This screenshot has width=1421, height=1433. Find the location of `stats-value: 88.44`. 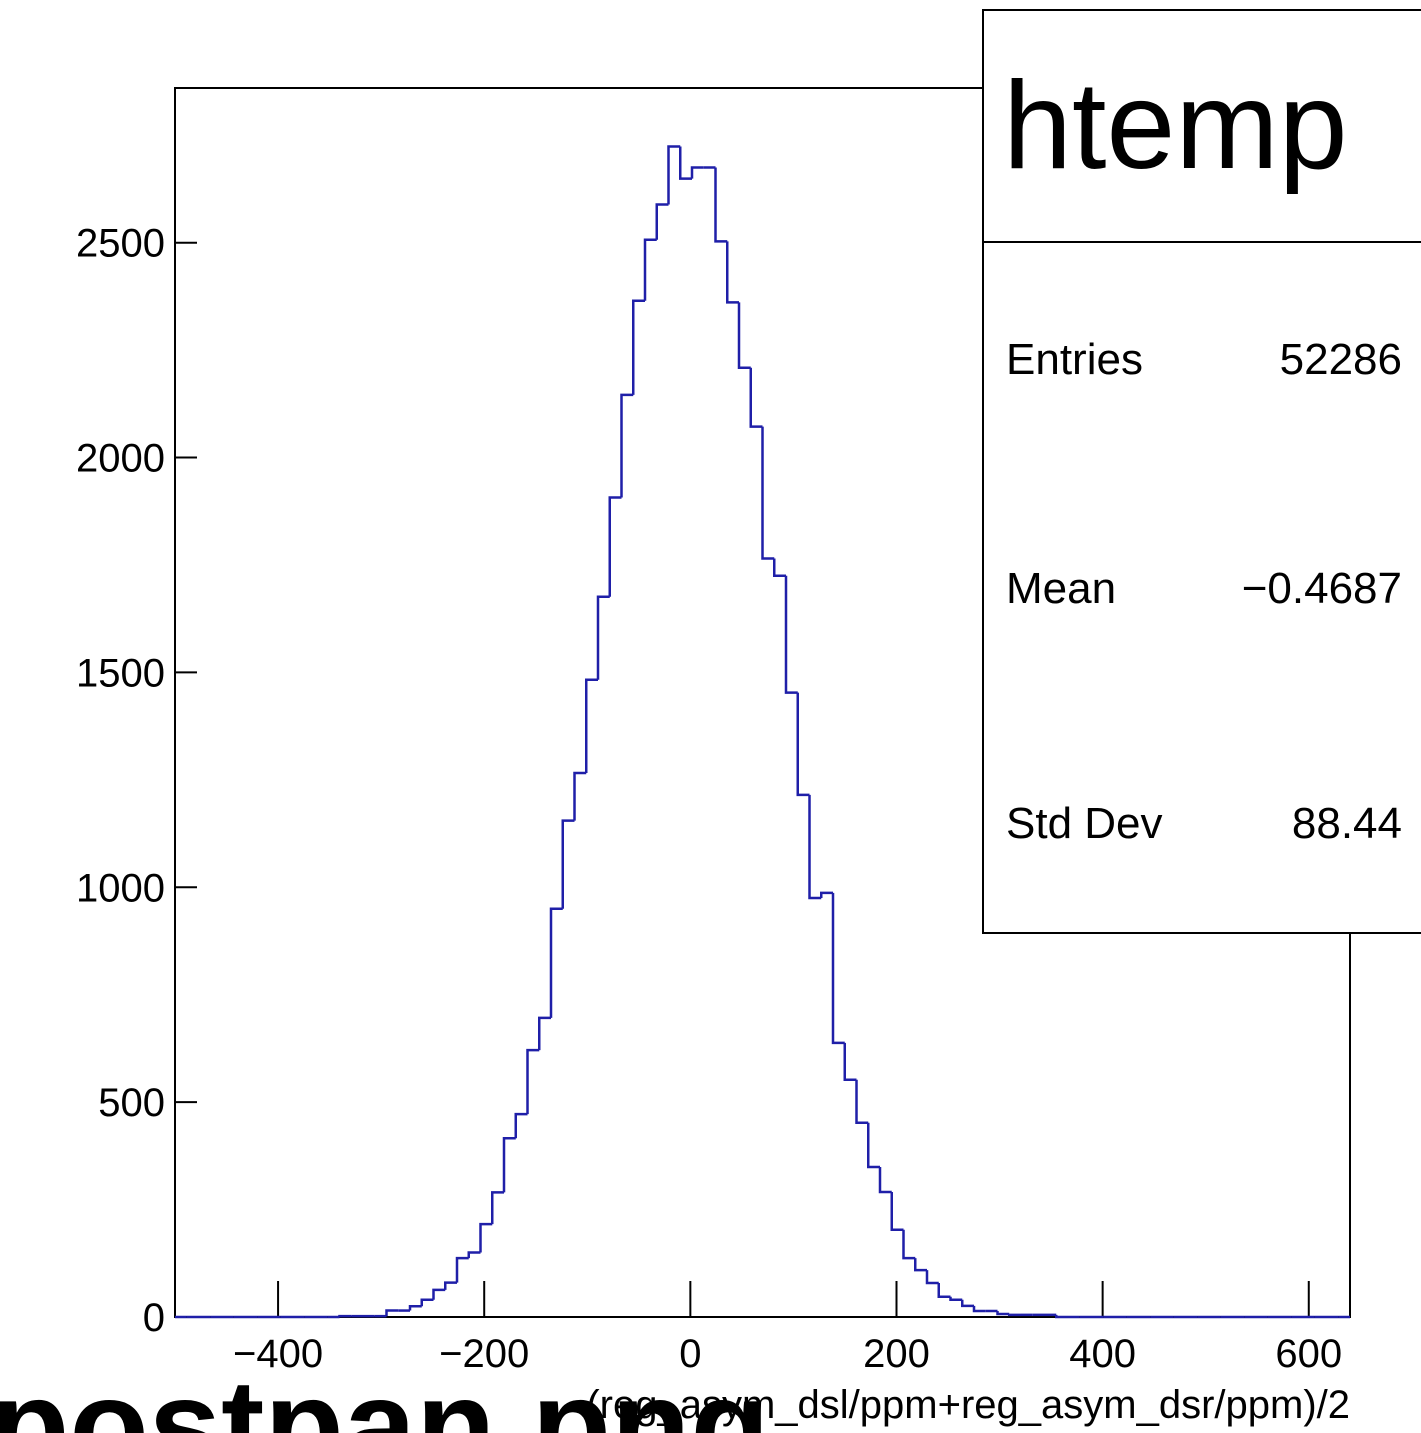

stats-value: 88.44 is located at coordinates (1347, 823).